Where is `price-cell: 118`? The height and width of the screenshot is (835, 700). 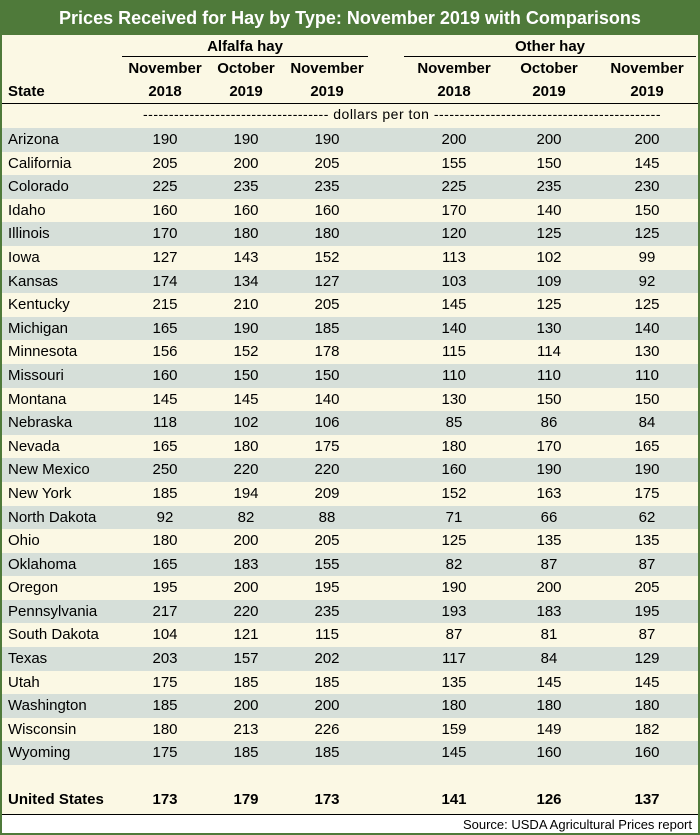
price-cell: 118 is located at coordinates (165, 423).